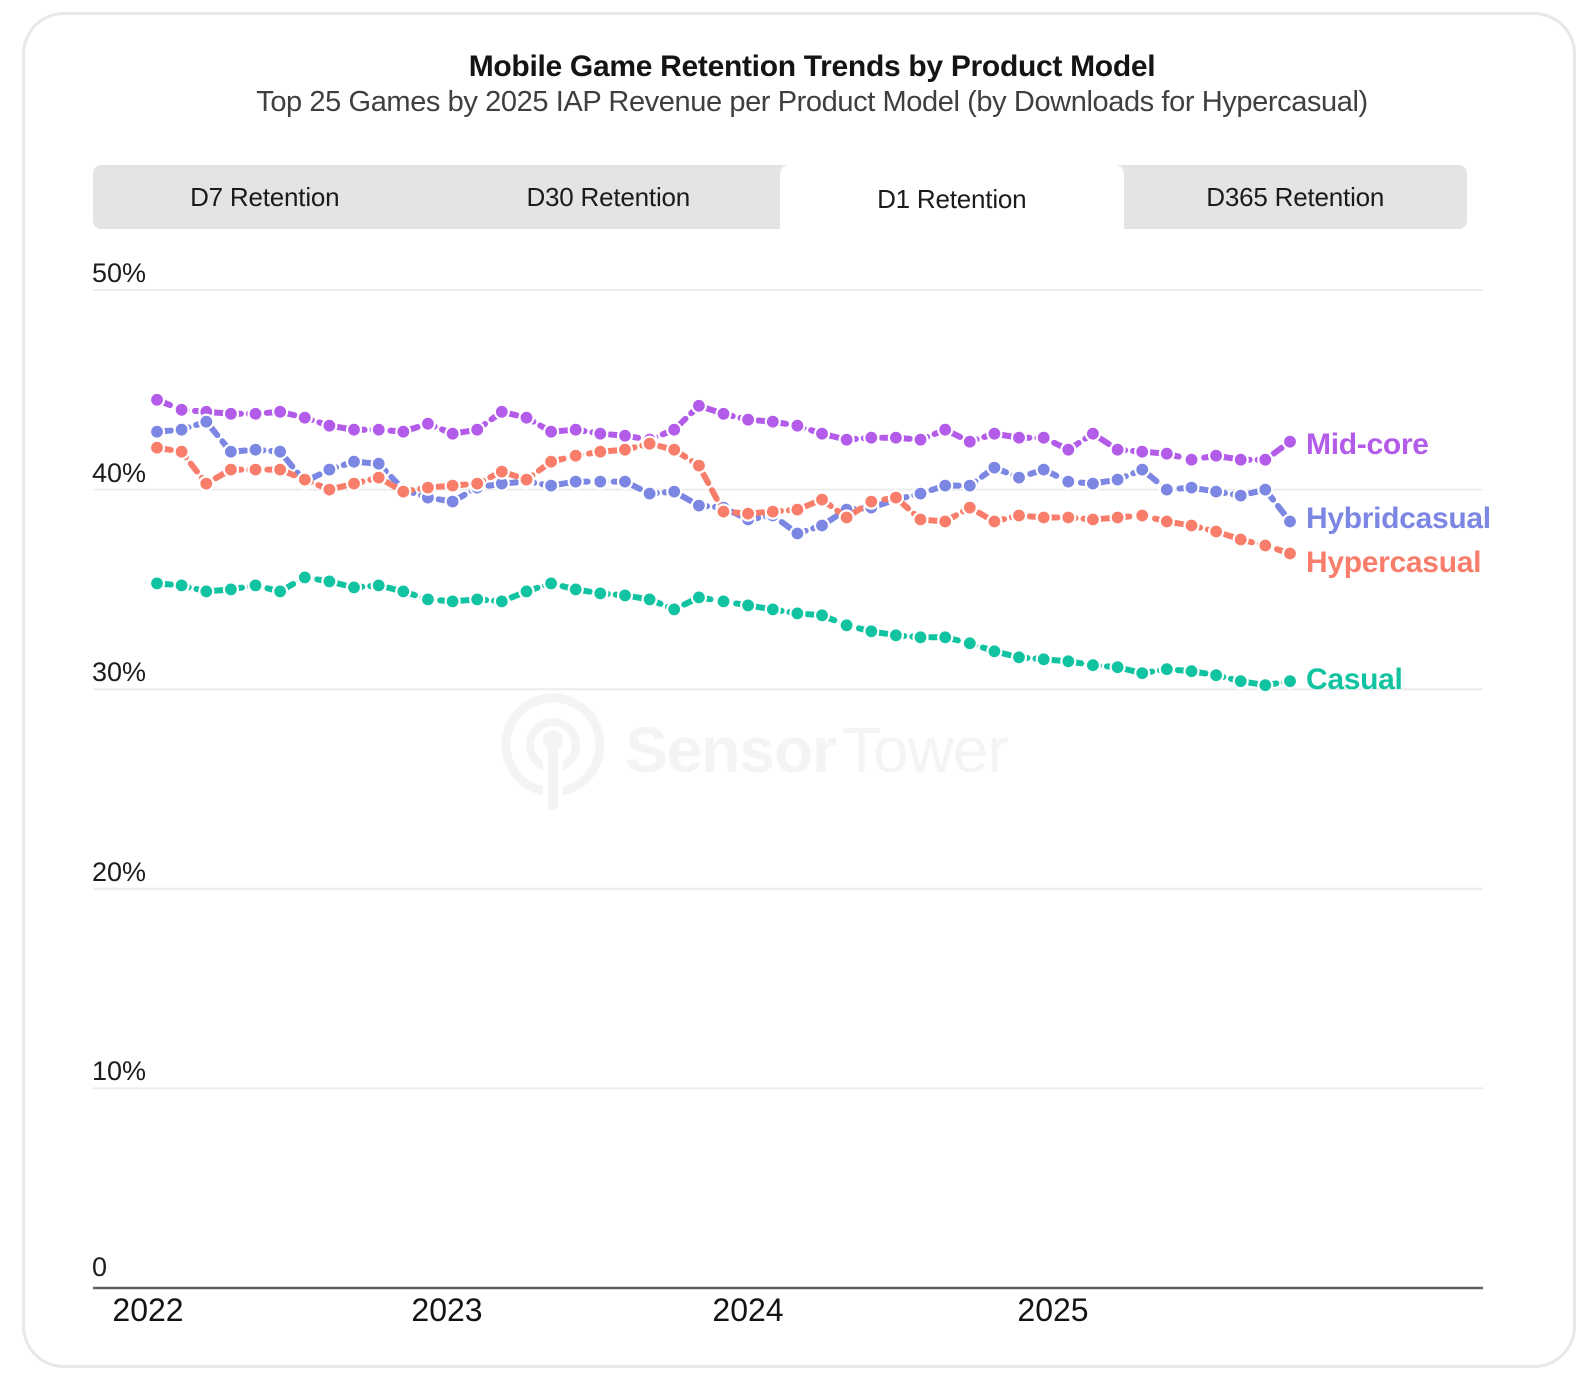  I want to click on series-mid-core, so click(723, 429).